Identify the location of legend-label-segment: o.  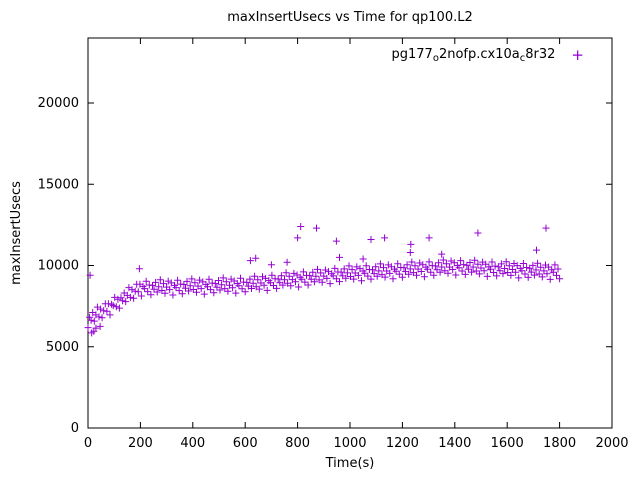
(435, 58).